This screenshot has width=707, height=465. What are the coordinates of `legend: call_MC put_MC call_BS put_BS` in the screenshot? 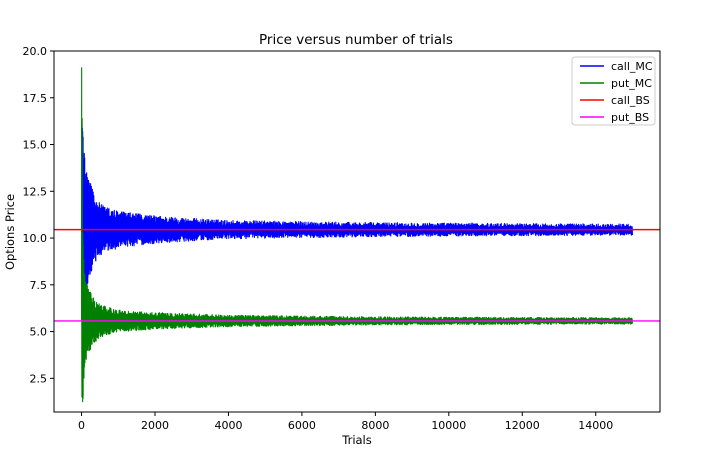 It's located at (613, 91).